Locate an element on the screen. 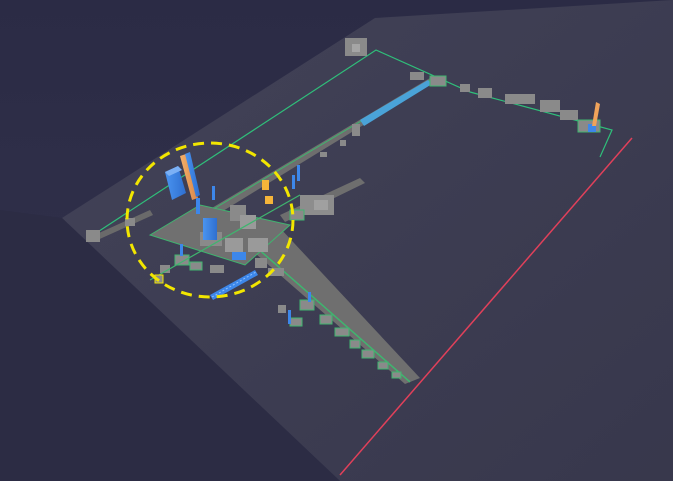 The height and width of the screenshot is (481, 673). street-east is located at coordinates (322, 200).